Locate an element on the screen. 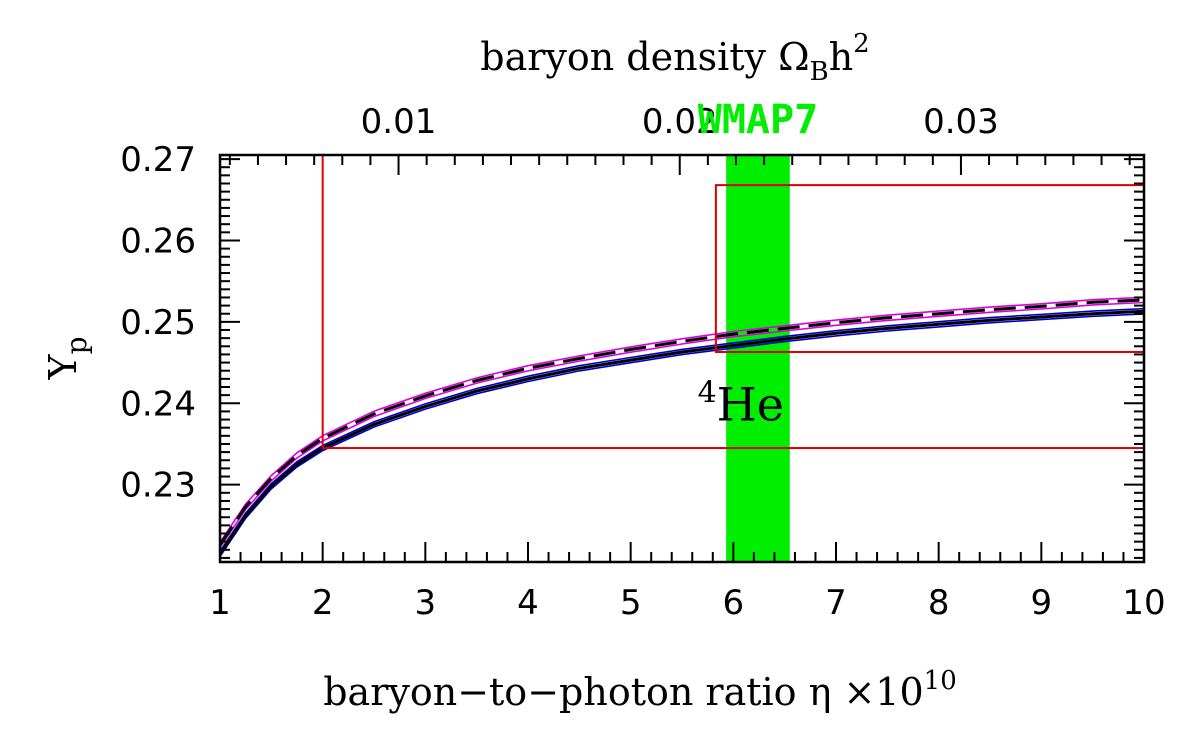  wmap-band is located at coordinates (758, 358).